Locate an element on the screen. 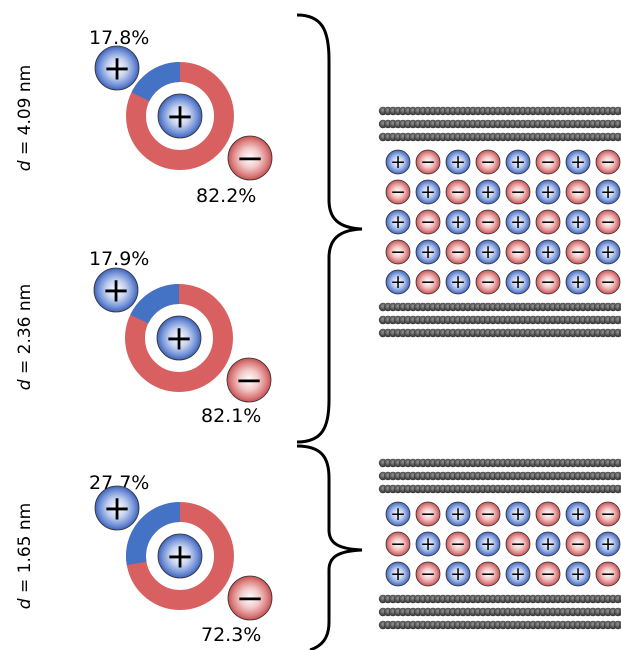 This screenshot has width=621, height=650. distance-label-2: d = 2.36 nm is located at coordinates (25, 337).